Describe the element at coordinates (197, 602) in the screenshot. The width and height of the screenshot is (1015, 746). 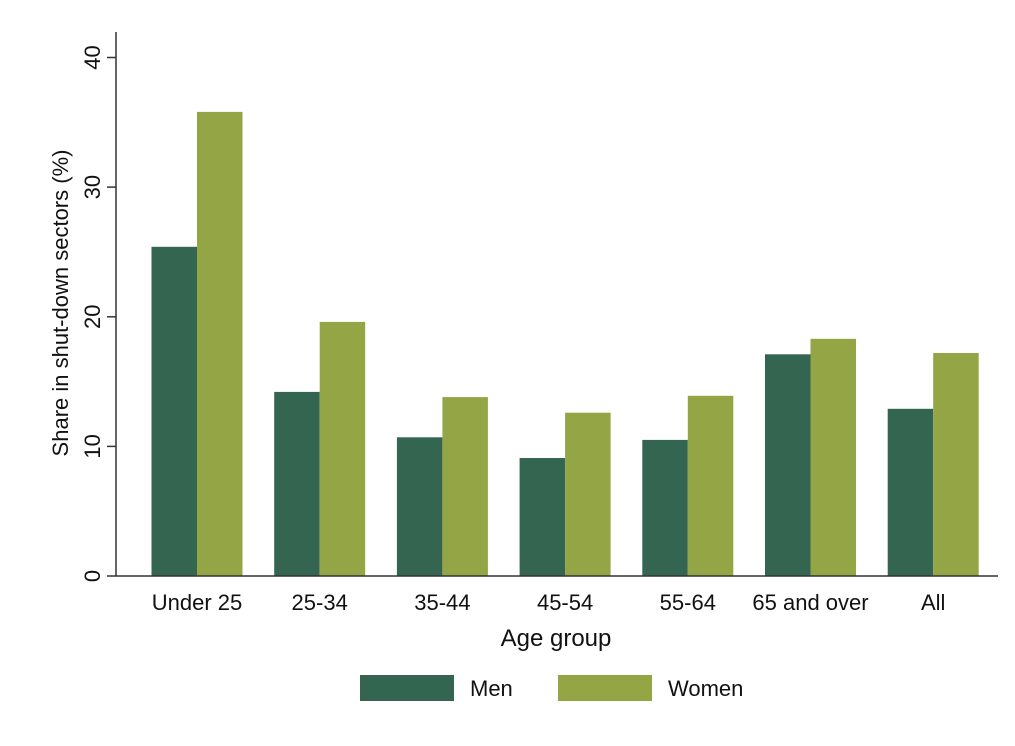
I see `x-tick-label: Under 25` at that location.